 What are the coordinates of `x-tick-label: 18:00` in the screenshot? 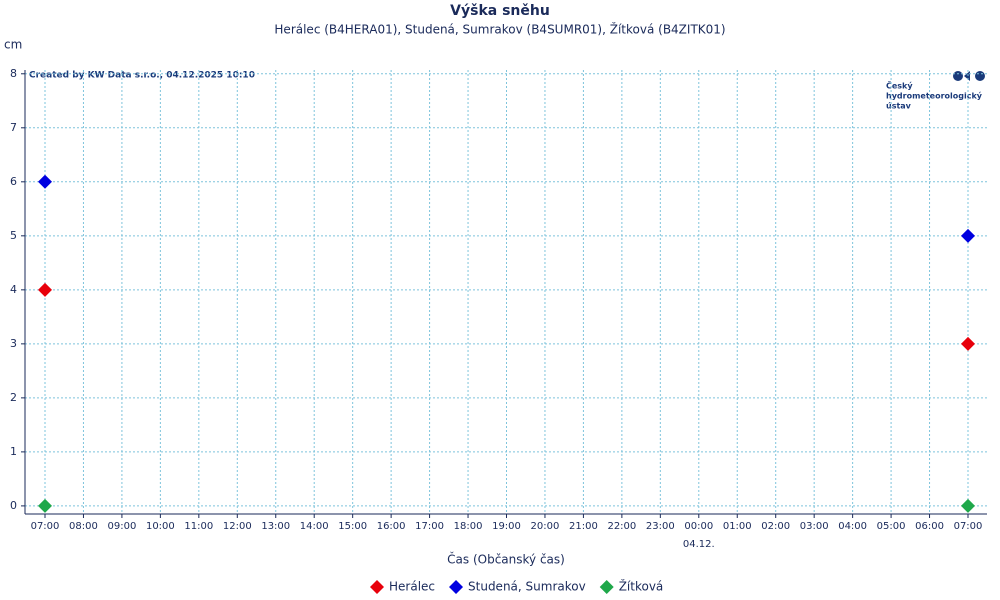 It's located at (468, 526).